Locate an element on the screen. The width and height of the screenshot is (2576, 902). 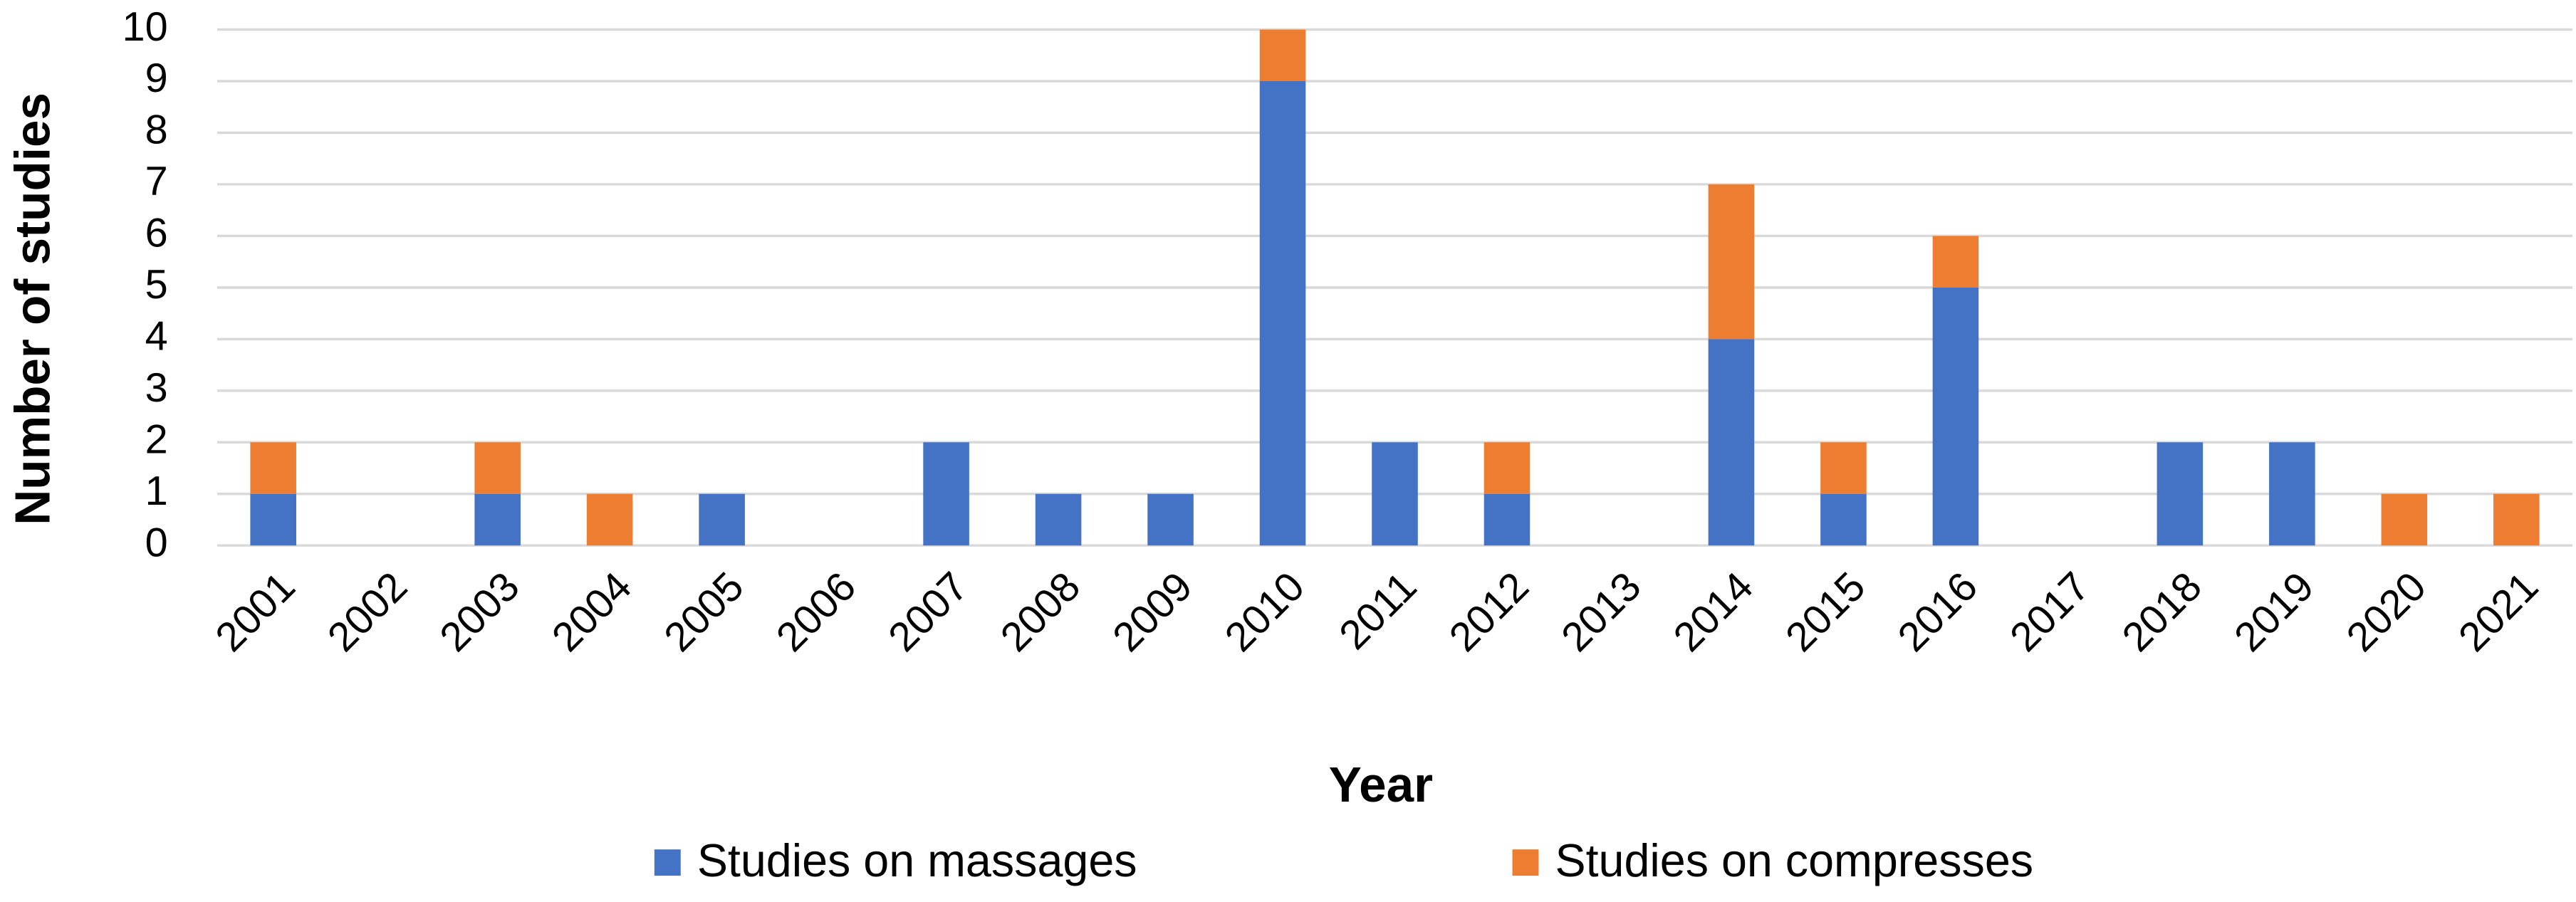
x-tick-label: 2017 is located at coordinates (2049, 612).